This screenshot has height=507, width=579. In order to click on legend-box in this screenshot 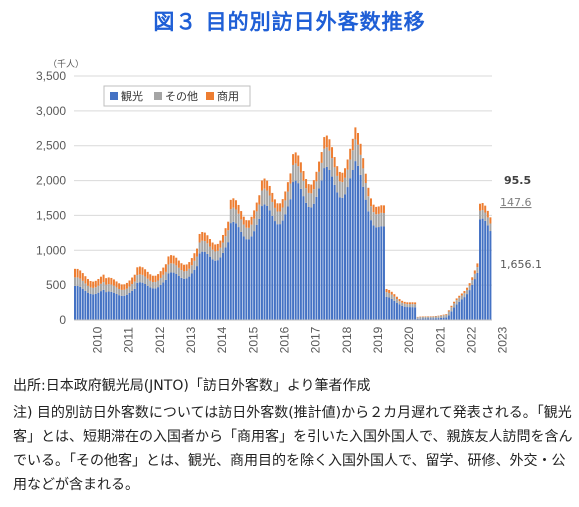, I will do `click(177, 96)`.